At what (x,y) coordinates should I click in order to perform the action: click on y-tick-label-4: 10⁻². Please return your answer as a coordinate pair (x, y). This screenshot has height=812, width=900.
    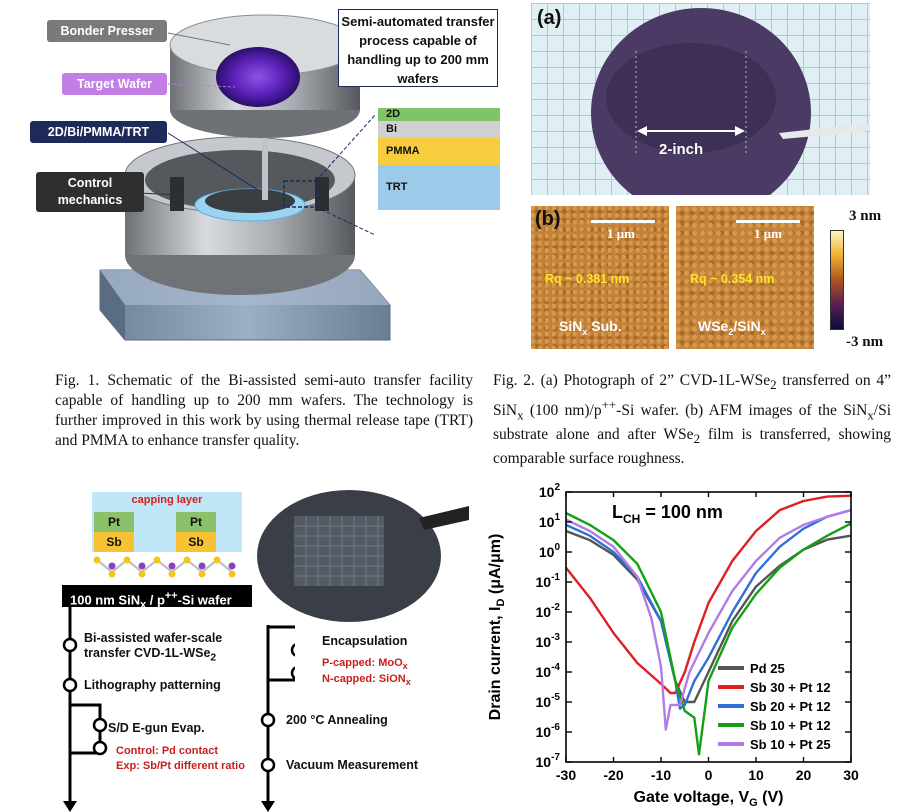
    Looking at the image, I should click on (548, 611).